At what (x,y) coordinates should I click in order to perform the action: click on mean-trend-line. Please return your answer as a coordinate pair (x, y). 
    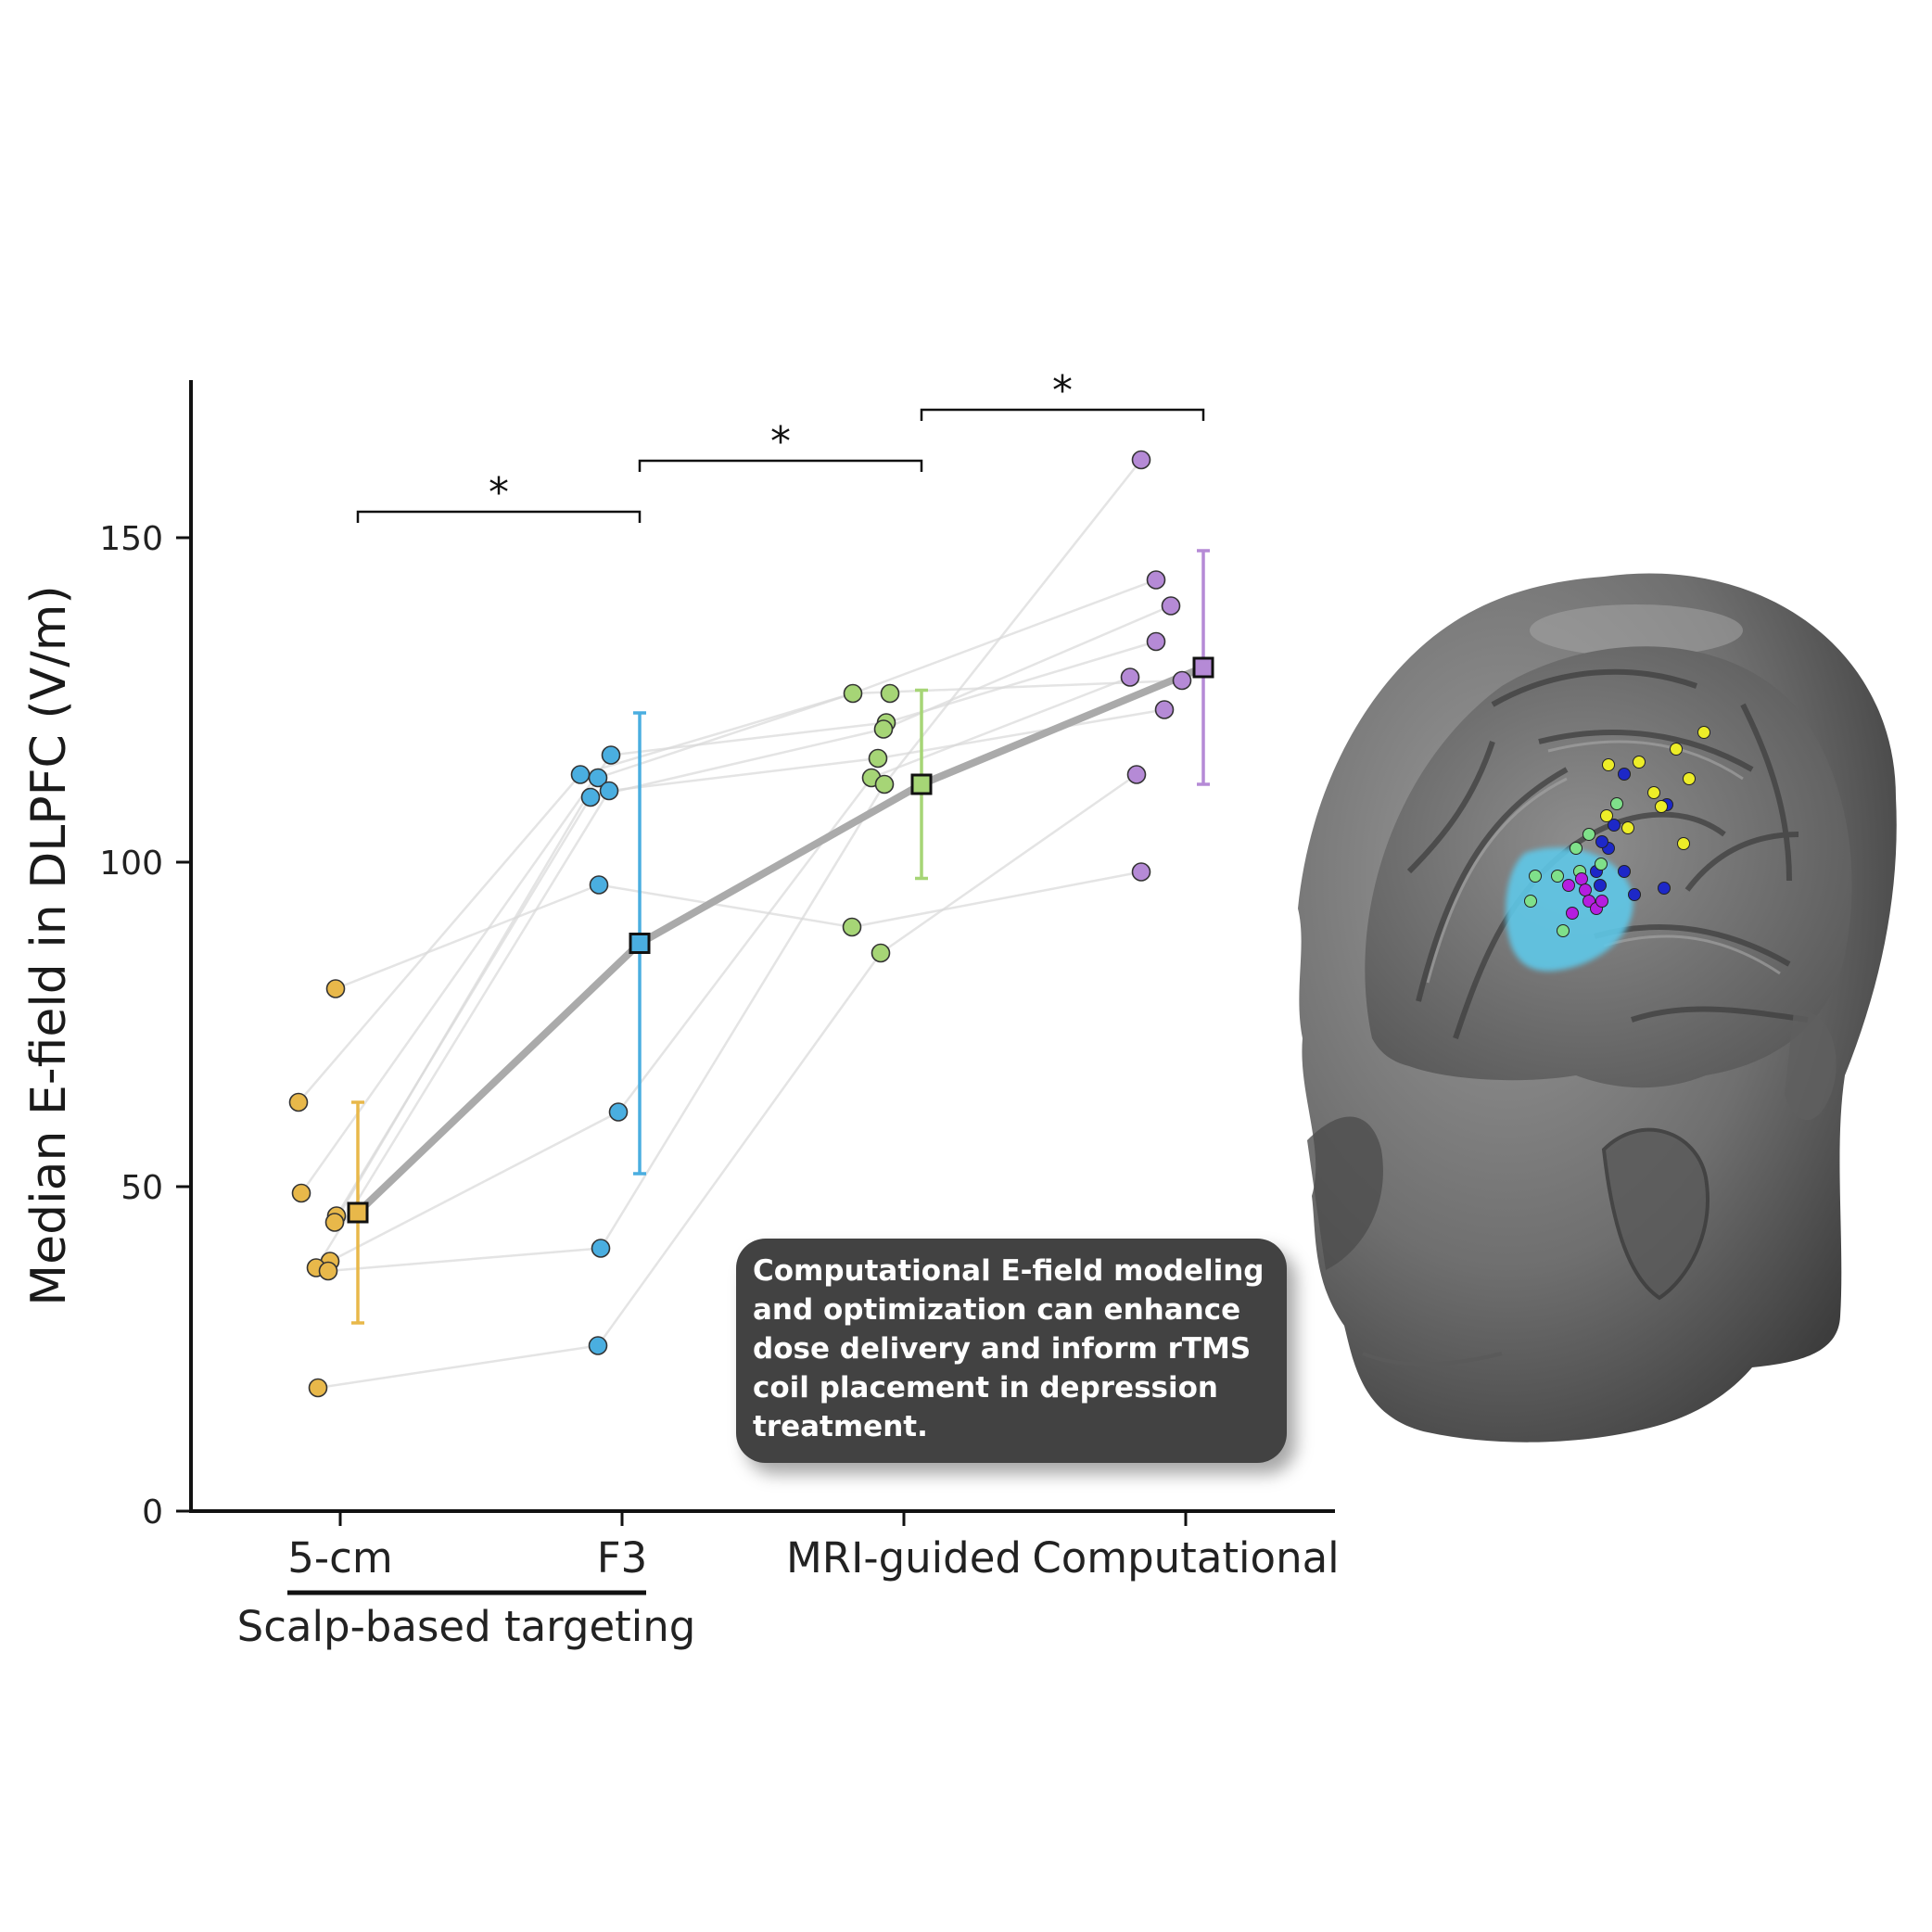
    Looking at the image, I should click on (780, 939).